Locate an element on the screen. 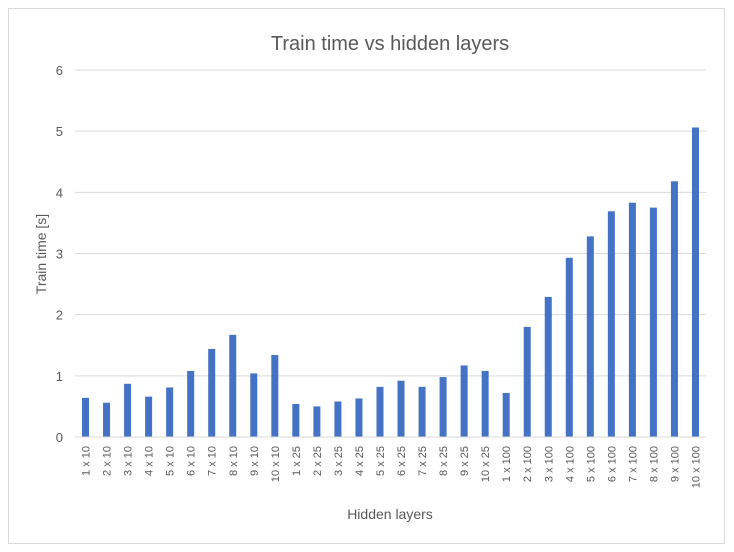 This screenshot has height=552, width=734. x-axis-label: Hidden layers is located at coordinates (390, 514).